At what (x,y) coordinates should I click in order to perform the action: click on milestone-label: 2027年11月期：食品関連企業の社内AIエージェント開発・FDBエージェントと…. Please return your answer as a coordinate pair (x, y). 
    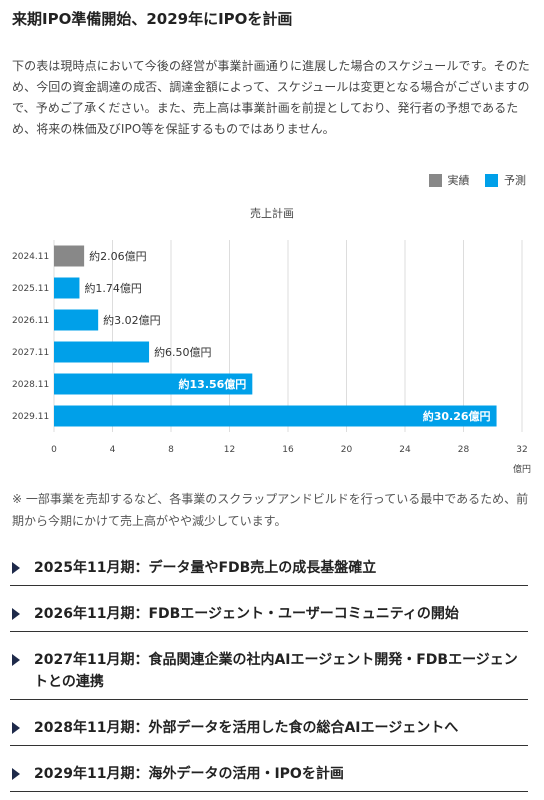
    Looking at the image, I should click on (276, 671).